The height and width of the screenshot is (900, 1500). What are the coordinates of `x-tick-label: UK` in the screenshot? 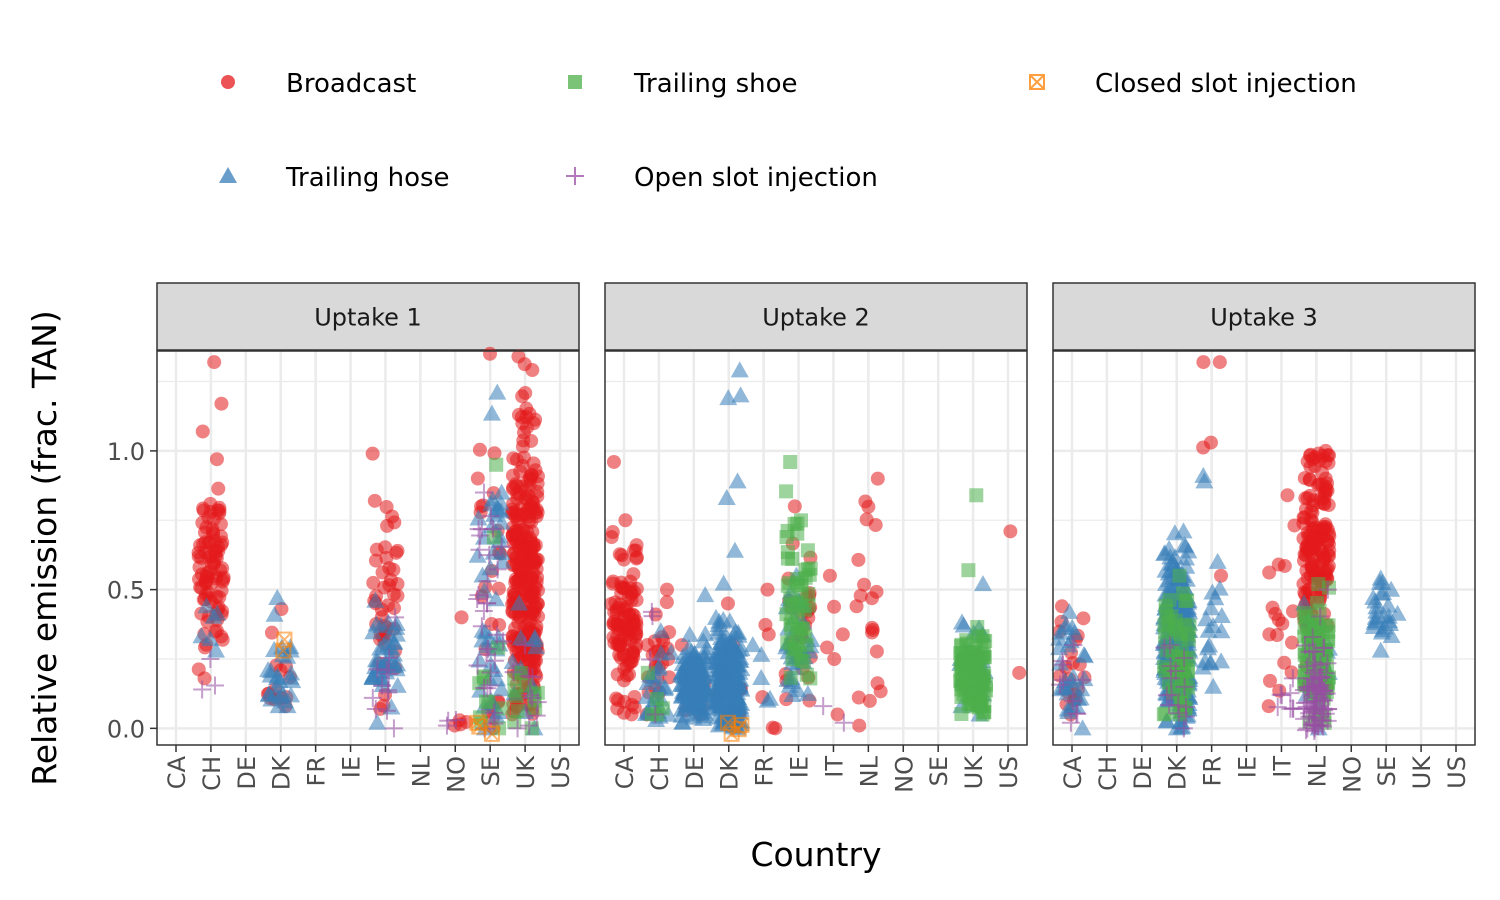 It's located at (974, 772).